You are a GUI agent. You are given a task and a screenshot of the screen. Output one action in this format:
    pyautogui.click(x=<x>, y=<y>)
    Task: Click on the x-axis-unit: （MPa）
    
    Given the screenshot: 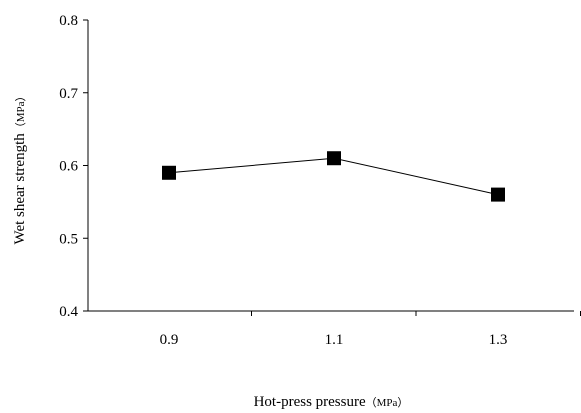 What is the action you would take?
    pyautogui.click(x=387, y=402)
    